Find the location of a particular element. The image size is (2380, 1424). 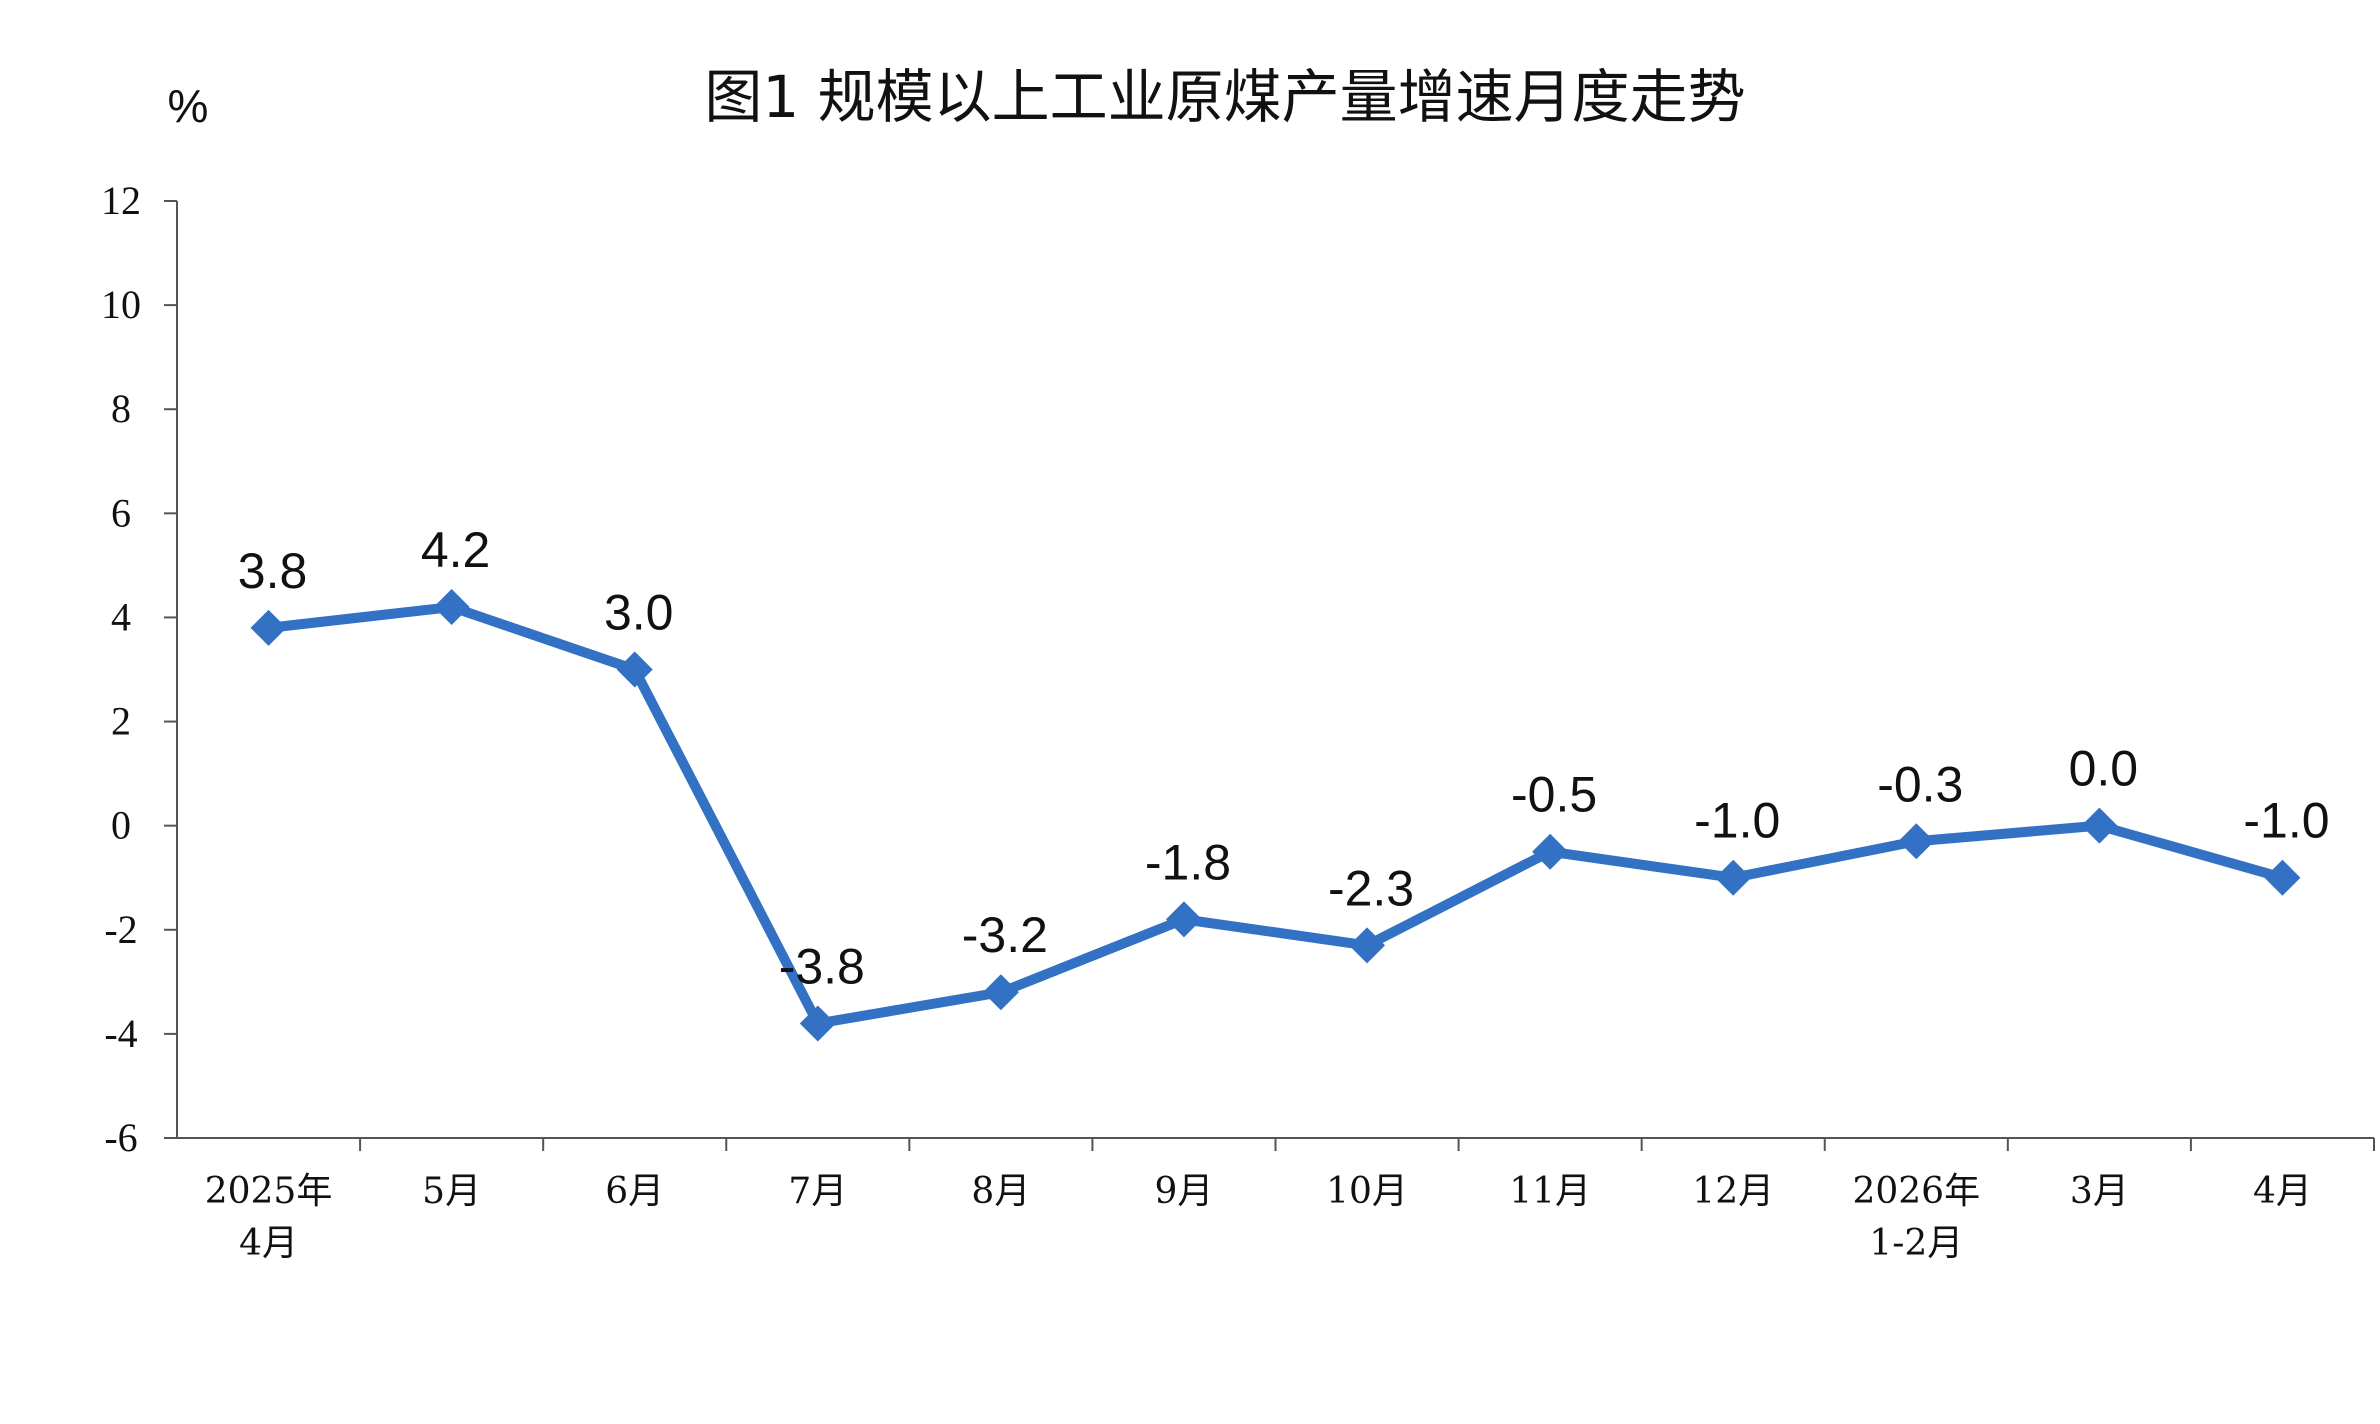

x-tick-label: 6月 is located at coordinates (634, 1191).